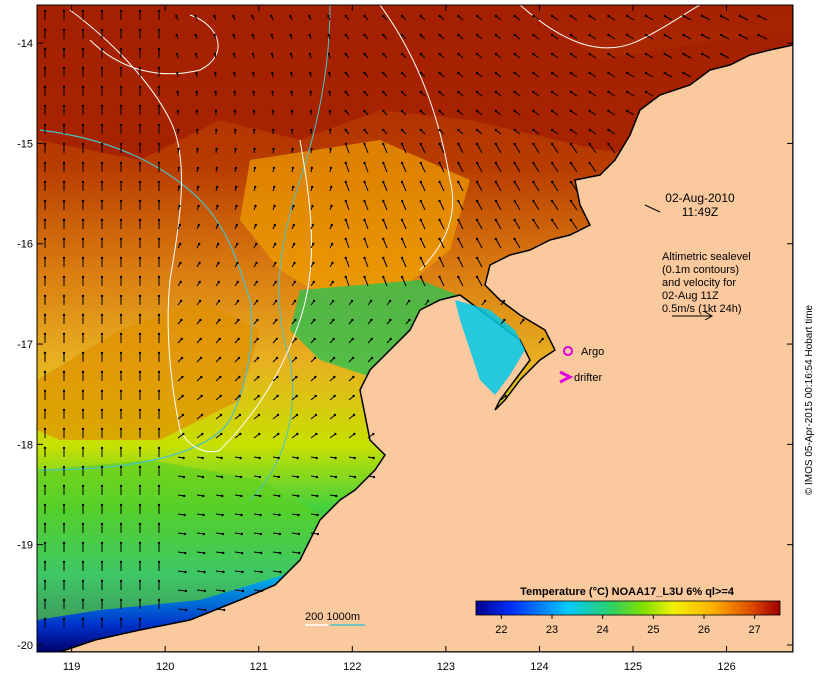 This screenshot has height=680, width=820. Describe the element at coordinates (568, 351) in the screenshot. I see `argo-marker-icon` at that location.